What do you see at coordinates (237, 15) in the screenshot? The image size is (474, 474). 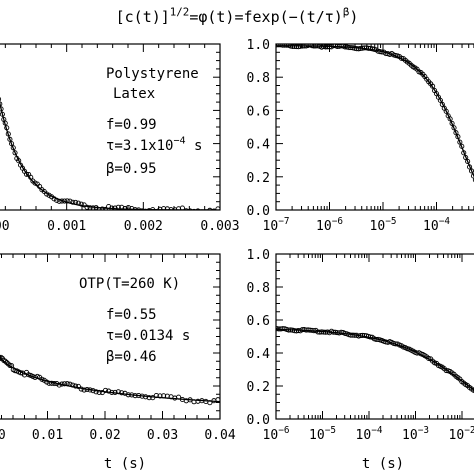 I see `figure-title: [c(t)]1/2=φ(t)=fexp(−(t/τ)β)` at bounding box center [237, 15].